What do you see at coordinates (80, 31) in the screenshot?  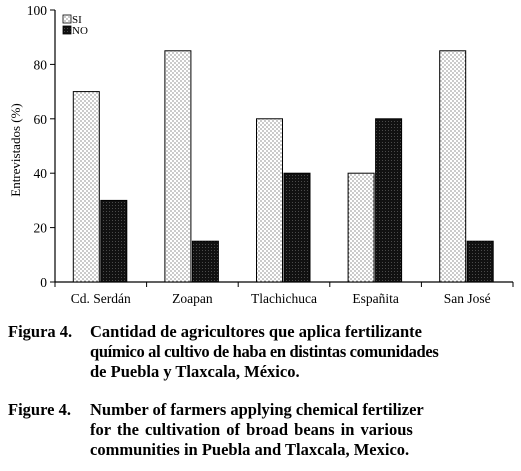 I see `legend-label-no: NO` at bounding box center [80, 31].